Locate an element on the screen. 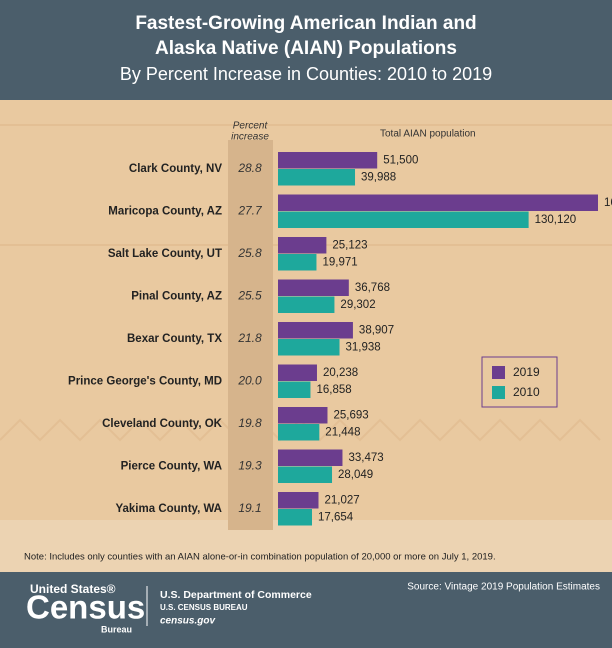 Image resolution: width=612 pixels, height=648 pixels. value-label: 16,858 is located at coordinates (333, 390).